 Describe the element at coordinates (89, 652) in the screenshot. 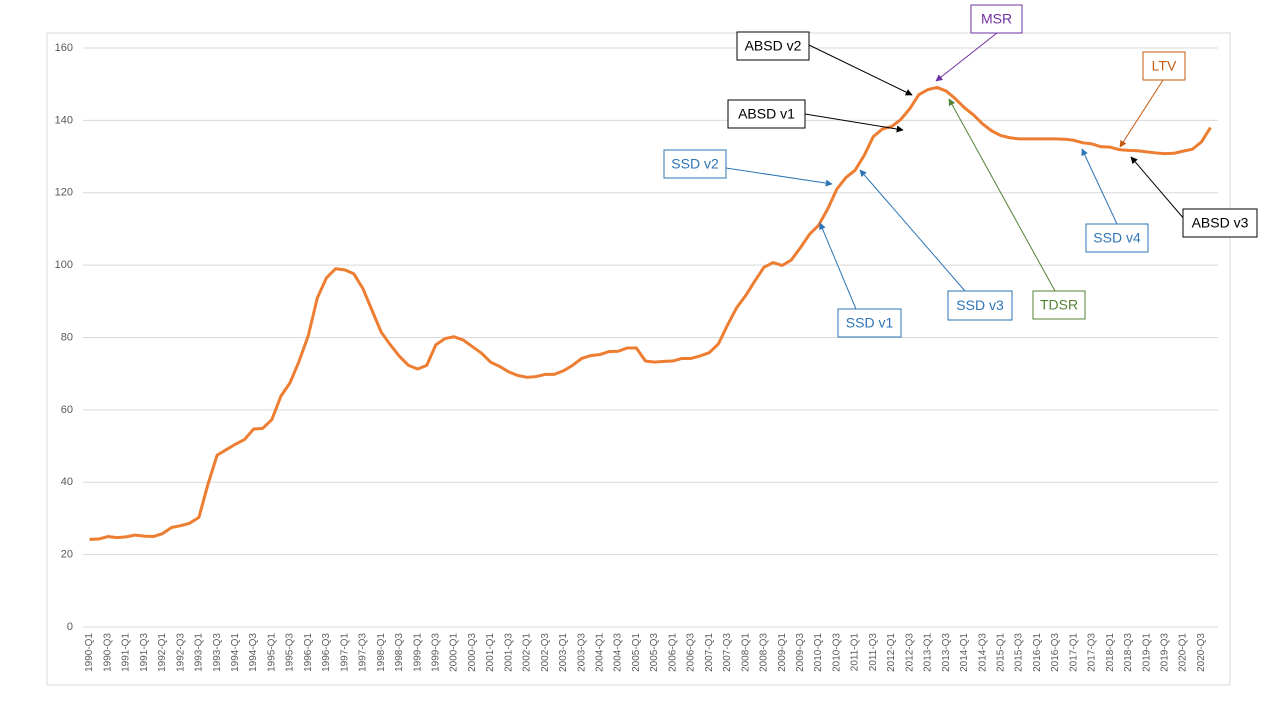

I see `x-tick-label: 1990-Q1` at that location.